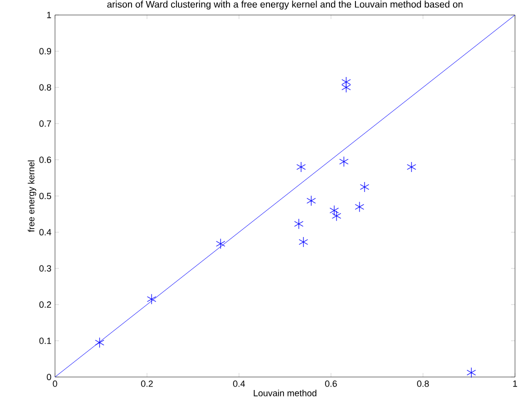 This screenshot has height=416, width=518. What do you see at coordinates (55, 383) in the screenshot?
I see `x-tick-label: 0` at bounding box center [55, 383].